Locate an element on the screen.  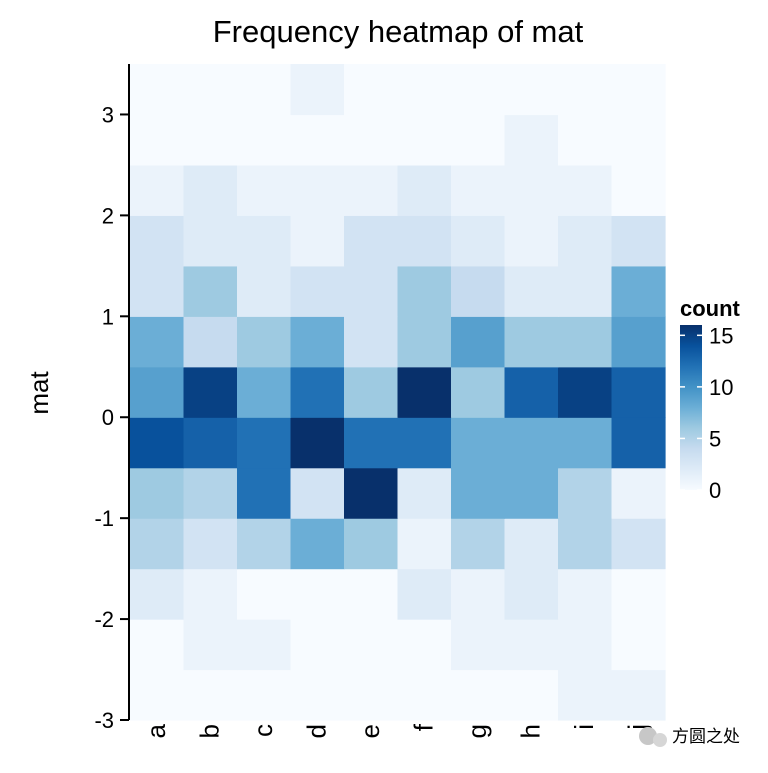
x-tick-label: f is located at coordinates (423, 727).